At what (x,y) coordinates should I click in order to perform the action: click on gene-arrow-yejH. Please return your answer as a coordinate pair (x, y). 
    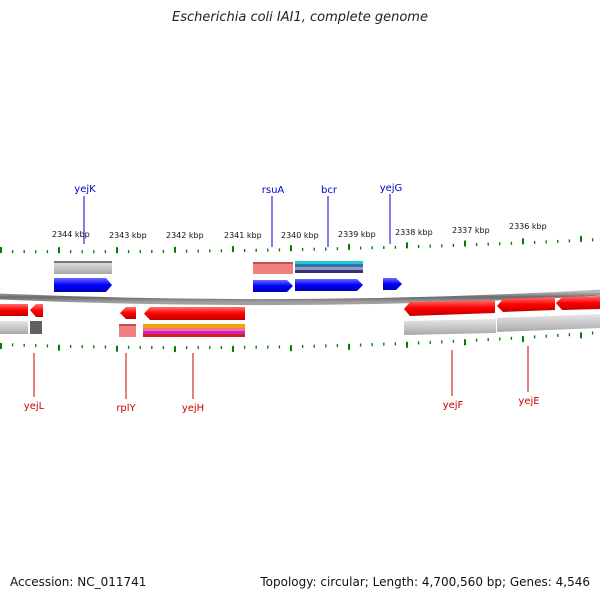
    Looking at the image, I should click on (194, 313).